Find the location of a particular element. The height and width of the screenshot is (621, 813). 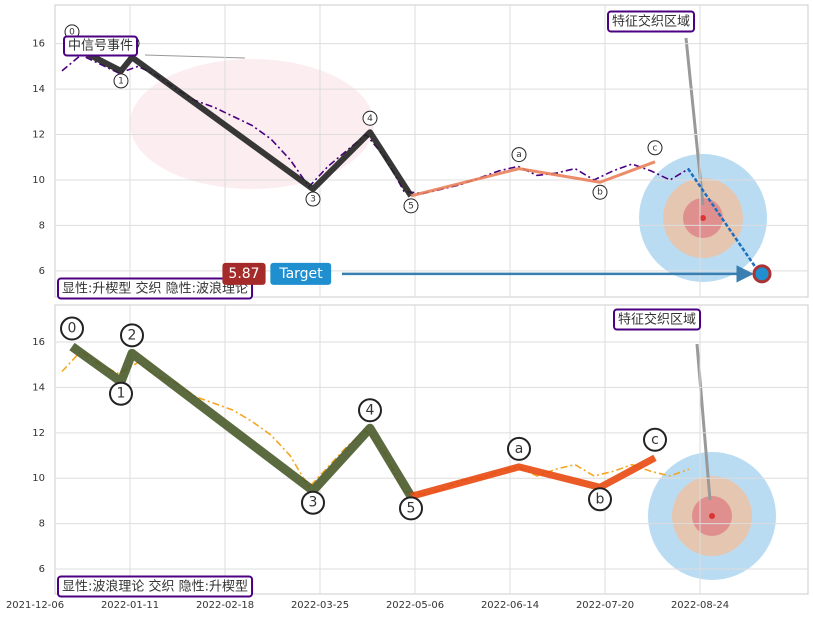

x-tick-label: 2022-08-24 is located at coordinates (700, 605).